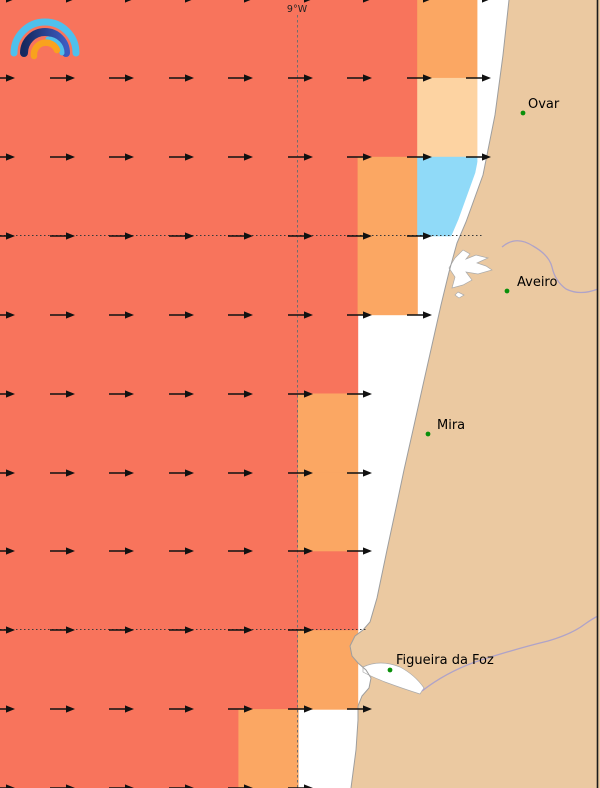 This screenshot has width=600, height=788. I want to click on logo-orange-arc, so click(45, 49).